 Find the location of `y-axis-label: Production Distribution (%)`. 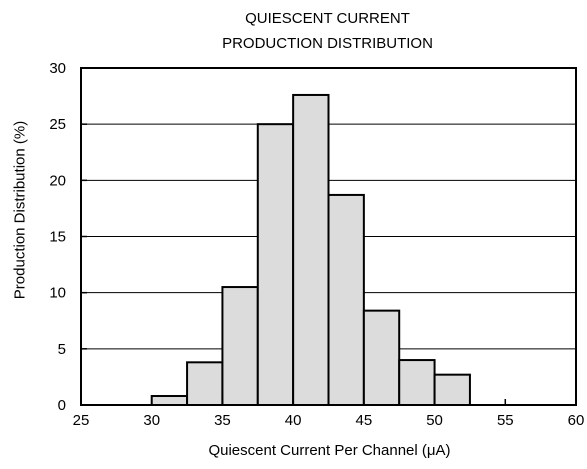

y-axis-label: Production Distribution (%) is located at coordinates (20, 210).